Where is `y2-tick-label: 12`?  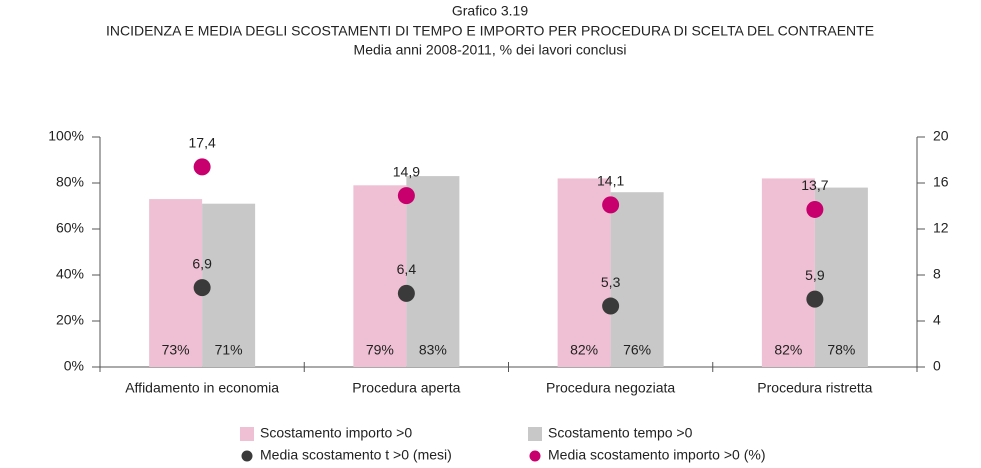
y2-tick-label: 12 is located at coordinates (941, 228).